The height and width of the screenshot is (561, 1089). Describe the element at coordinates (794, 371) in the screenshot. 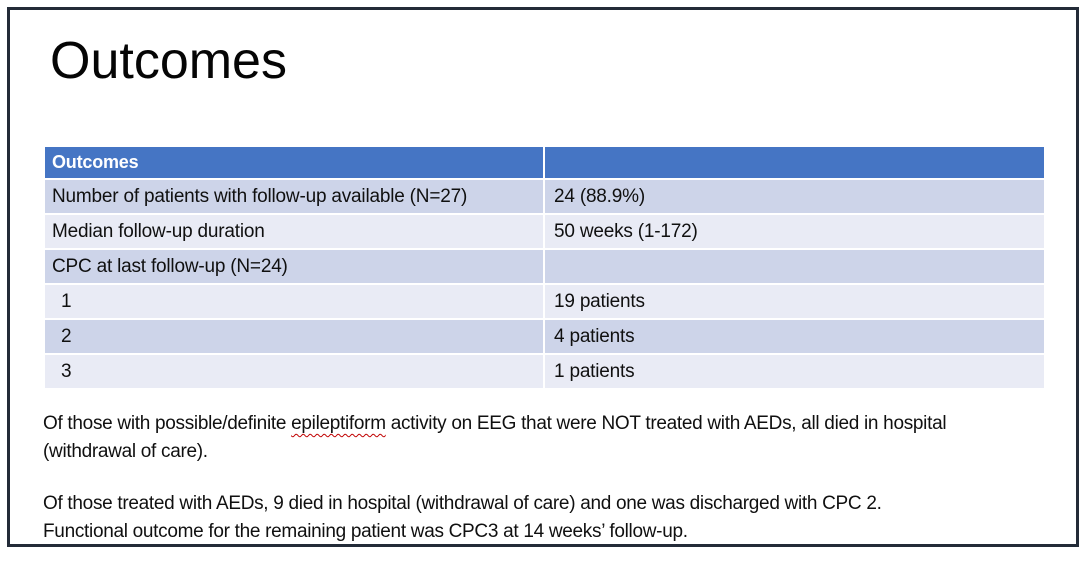

I see `row-value: 1 patients` at that location.